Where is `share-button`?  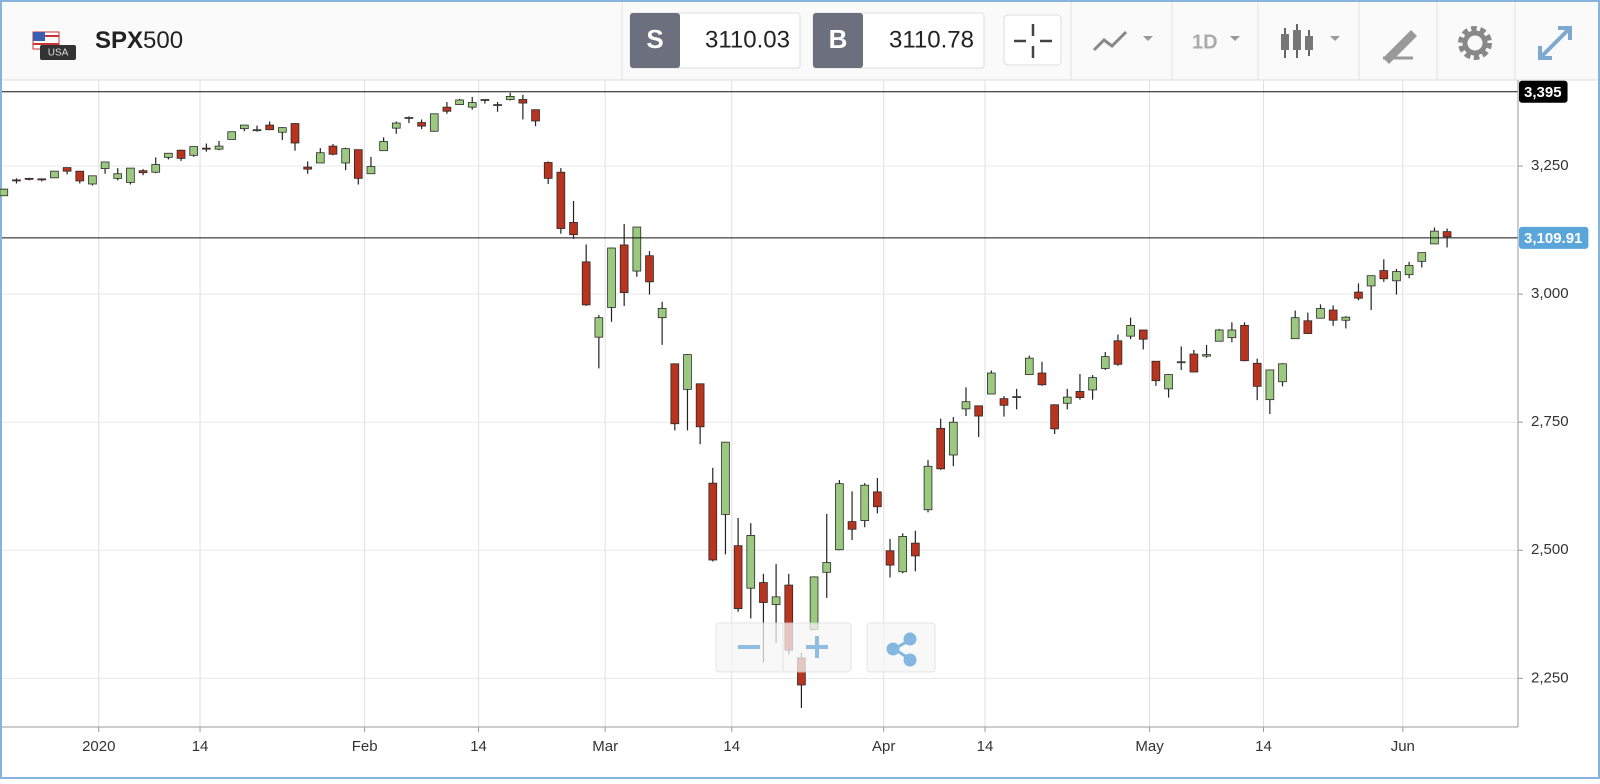 share-button is located at coordinates (901, 649).